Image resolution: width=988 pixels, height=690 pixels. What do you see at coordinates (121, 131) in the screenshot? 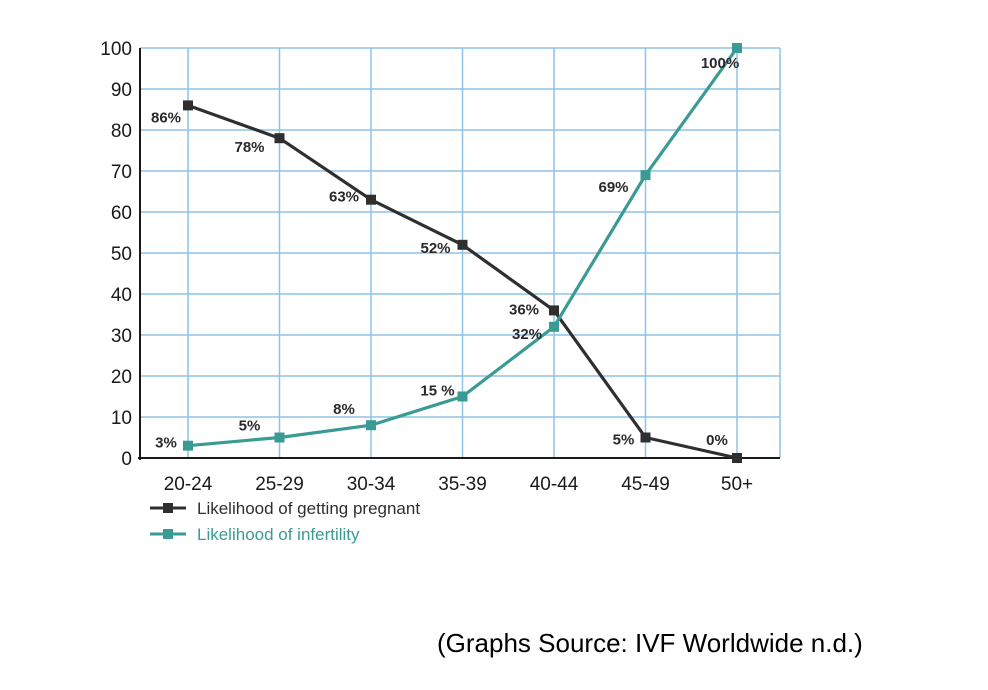
I see `y-tick-label: 80` at bounding box center [121, 131].